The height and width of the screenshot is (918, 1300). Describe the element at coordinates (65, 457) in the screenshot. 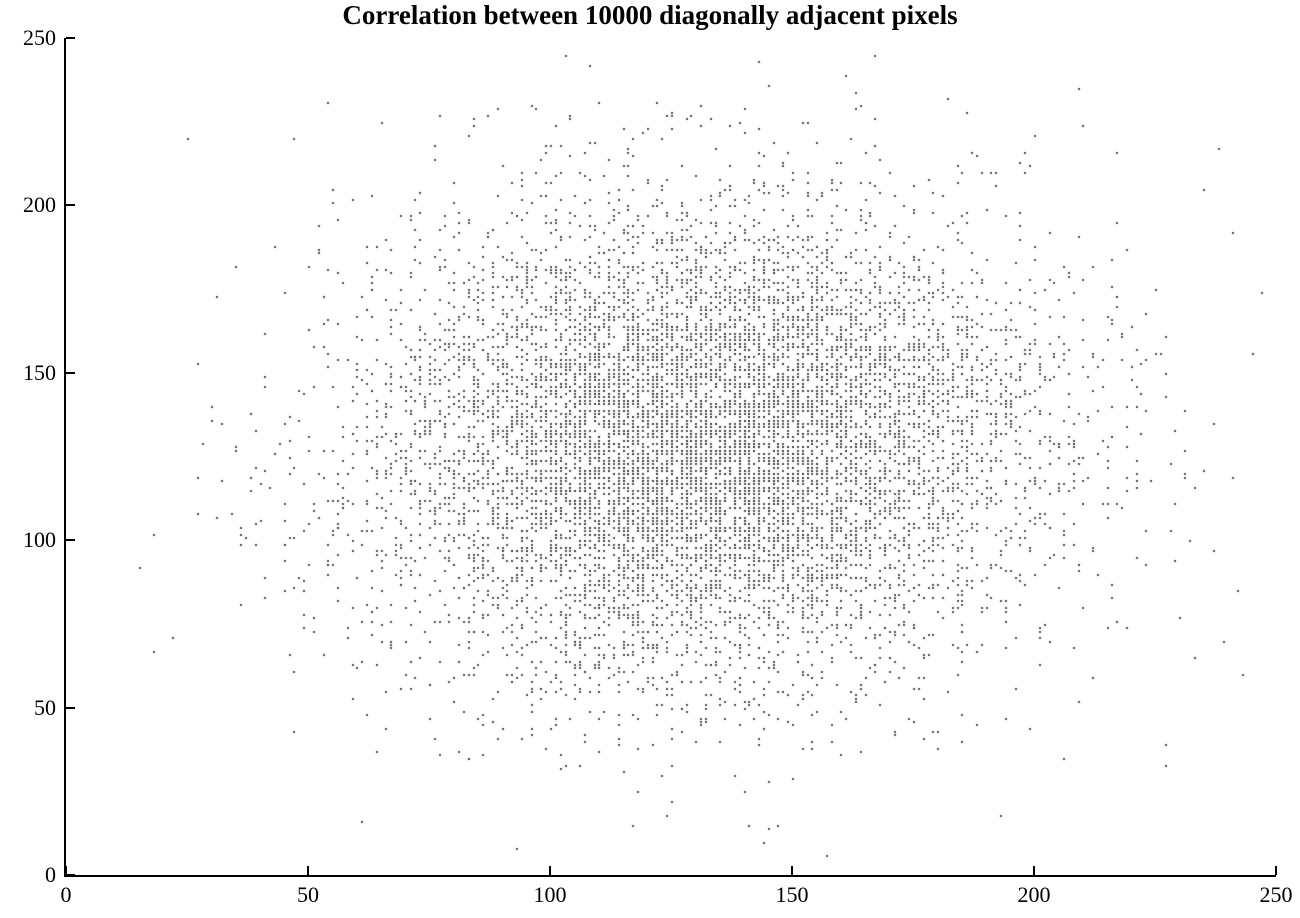

I see `y-axis` at that location.